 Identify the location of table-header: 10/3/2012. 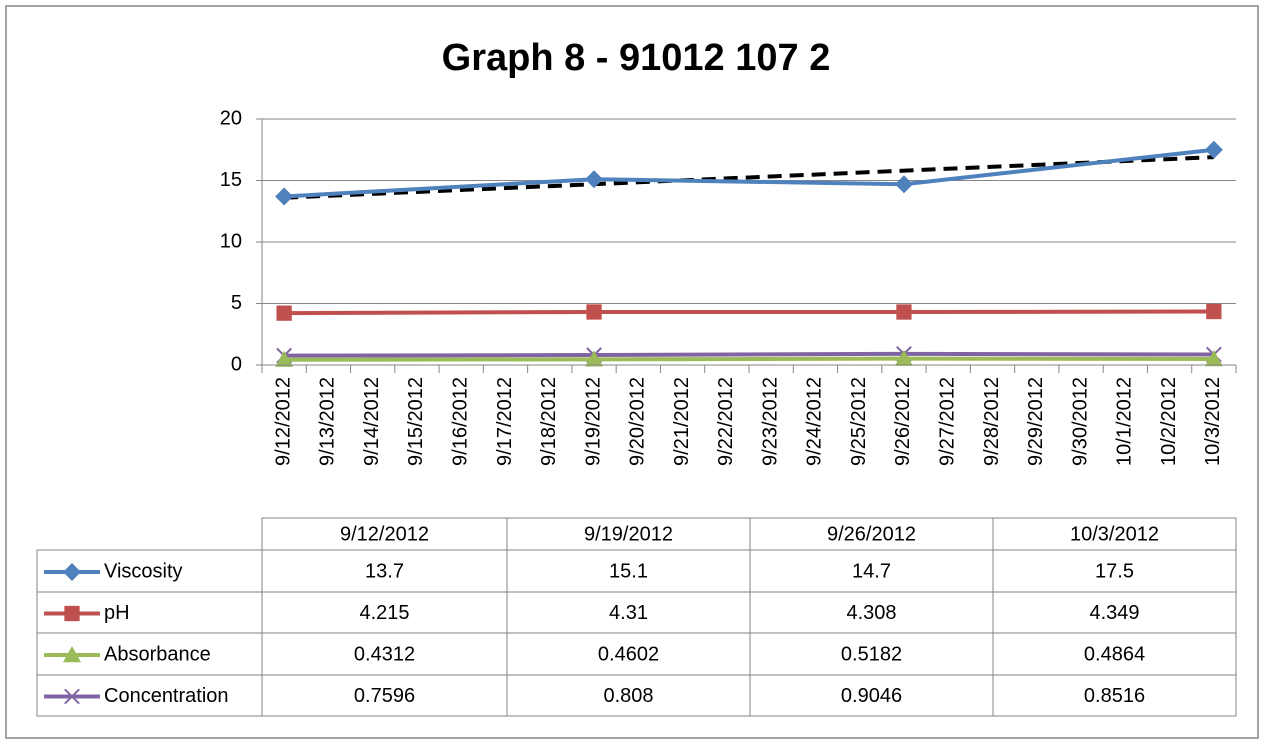
(1114, 534).